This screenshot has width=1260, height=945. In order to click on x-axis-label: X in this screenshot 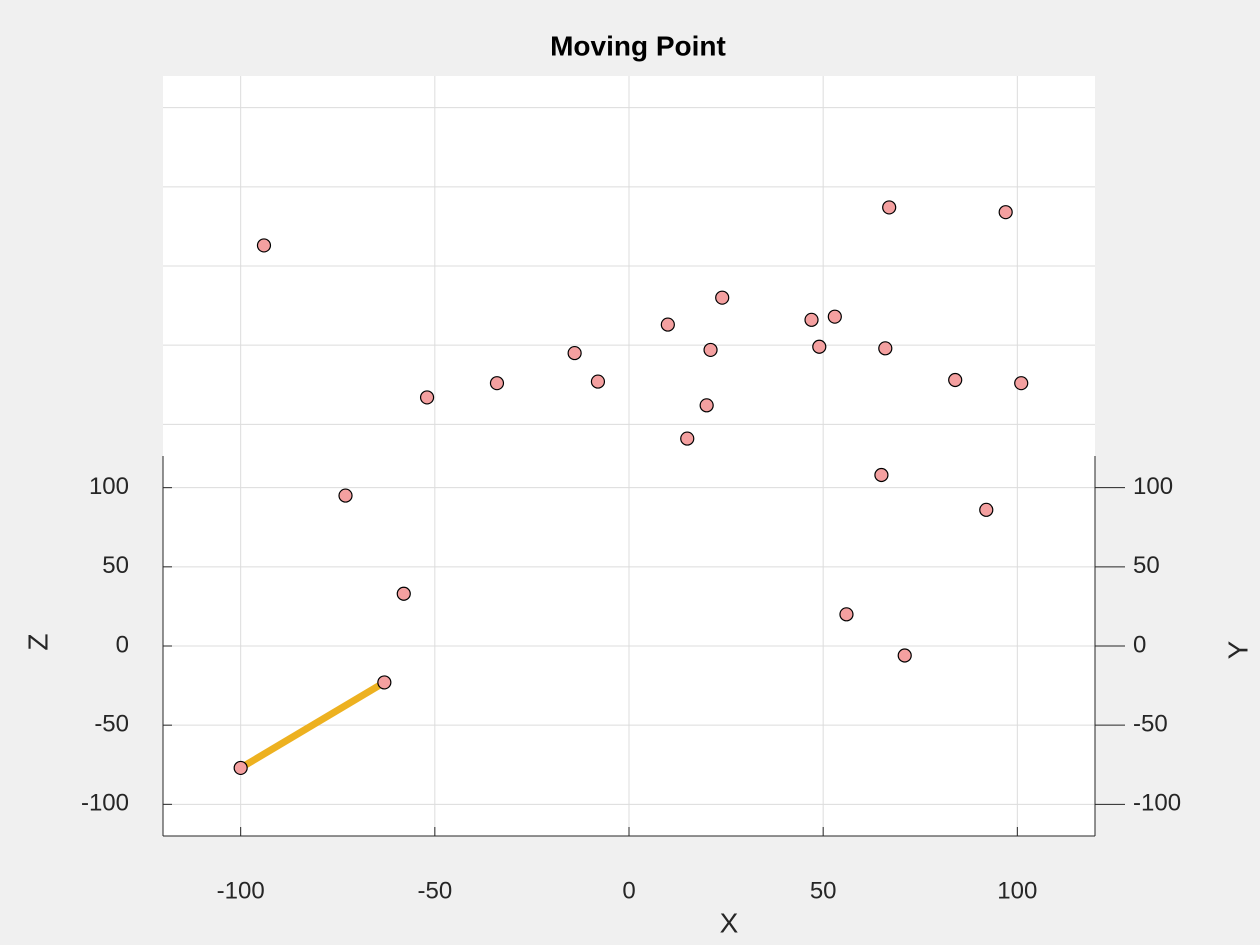, I will do `click(729, 922)`.